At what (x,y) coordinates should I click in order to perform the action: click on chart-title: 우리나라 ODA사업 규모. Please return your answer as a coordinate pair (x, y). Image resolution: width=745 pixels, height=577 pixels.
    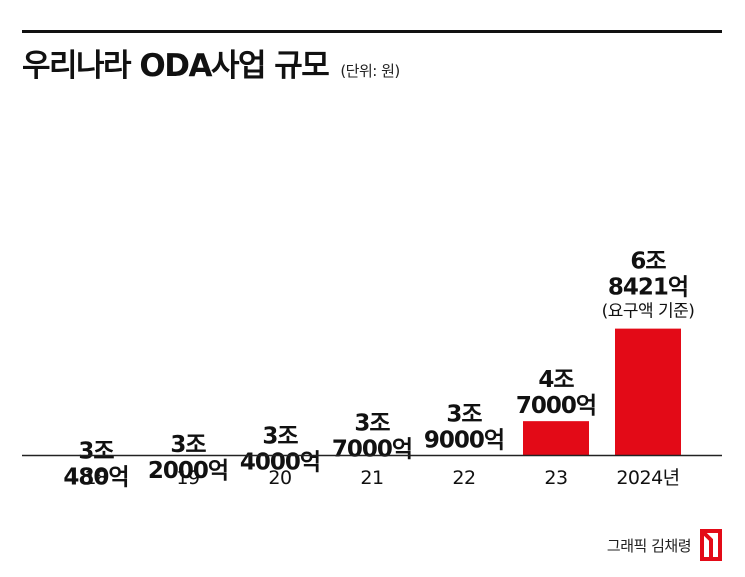
    Looking at the image, I should click on (176, 66).